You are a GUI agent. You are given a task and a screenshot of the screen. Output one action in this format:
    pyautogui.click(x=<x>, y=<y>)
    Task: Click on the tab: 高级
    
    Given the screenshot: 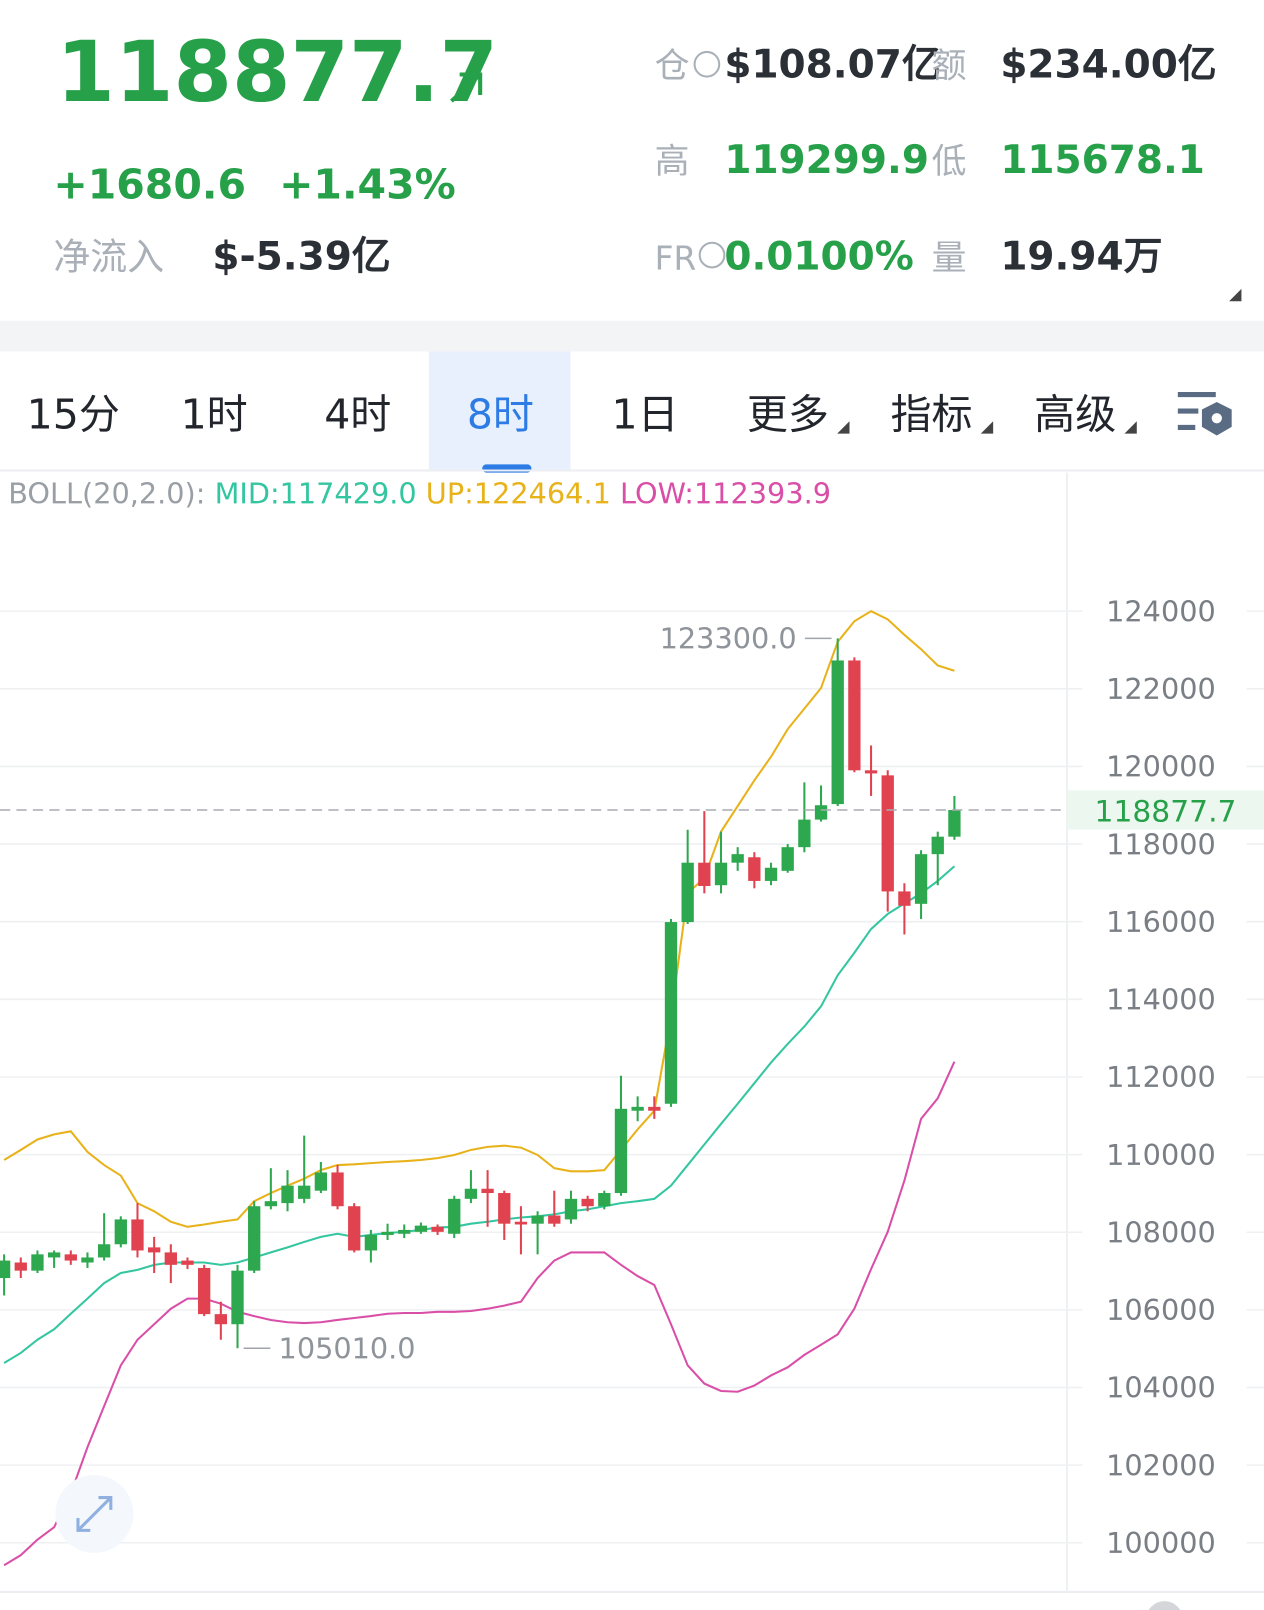 What is the action you would take?
    pyautogui.click(x=1075, y=414)
    